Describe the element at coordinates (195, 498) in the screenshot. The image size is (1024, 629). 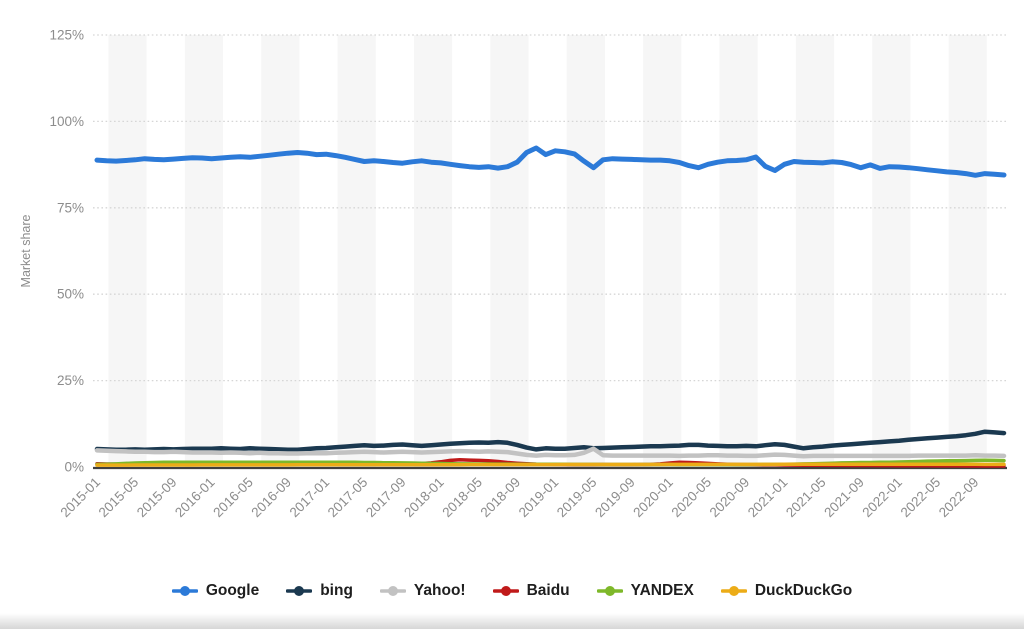
I see `x-tick-label: 2016-01` at that location.